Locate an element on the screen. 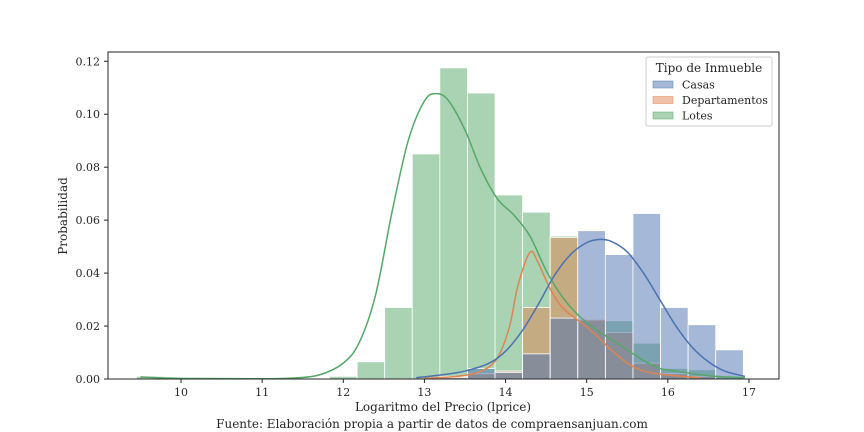  legend-box is located at coordinates (709, 91).